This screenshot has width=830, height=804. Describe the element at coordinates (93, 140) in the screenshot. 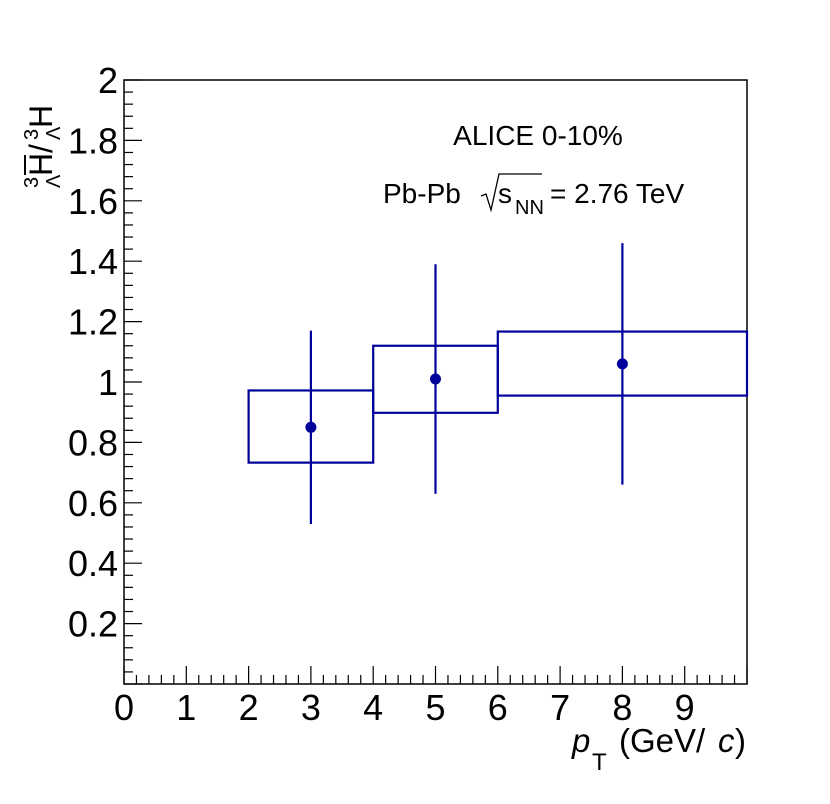

I see `y-tick-label: 1.8` at that location.